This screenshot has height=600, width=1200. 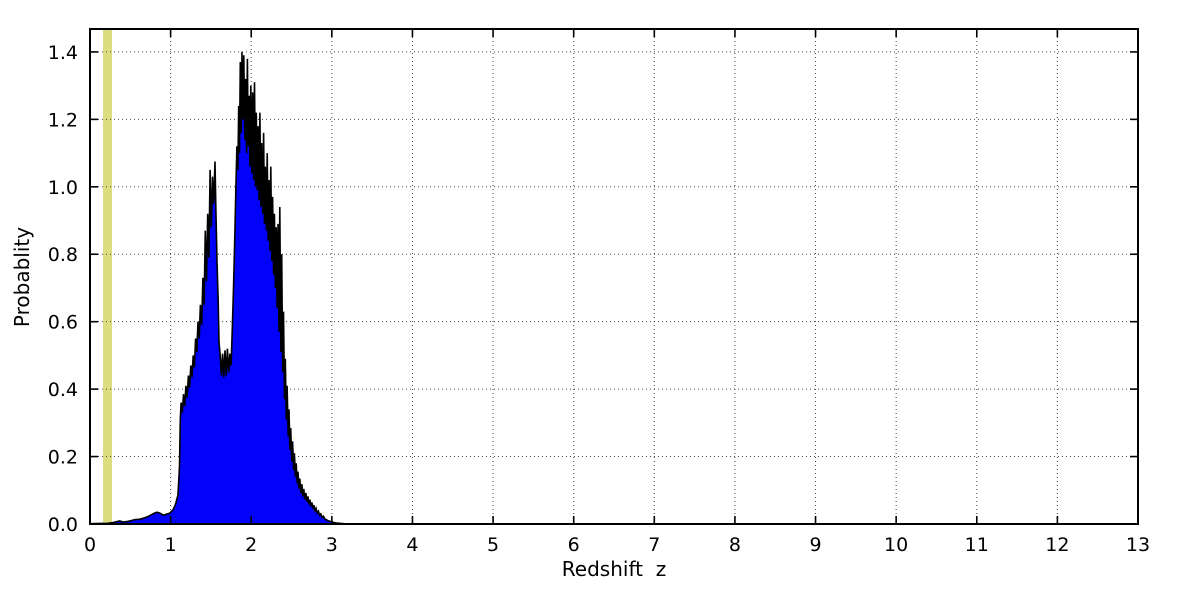 I want to click on y-tick-label: 0.0, so click(x=63, y=525).